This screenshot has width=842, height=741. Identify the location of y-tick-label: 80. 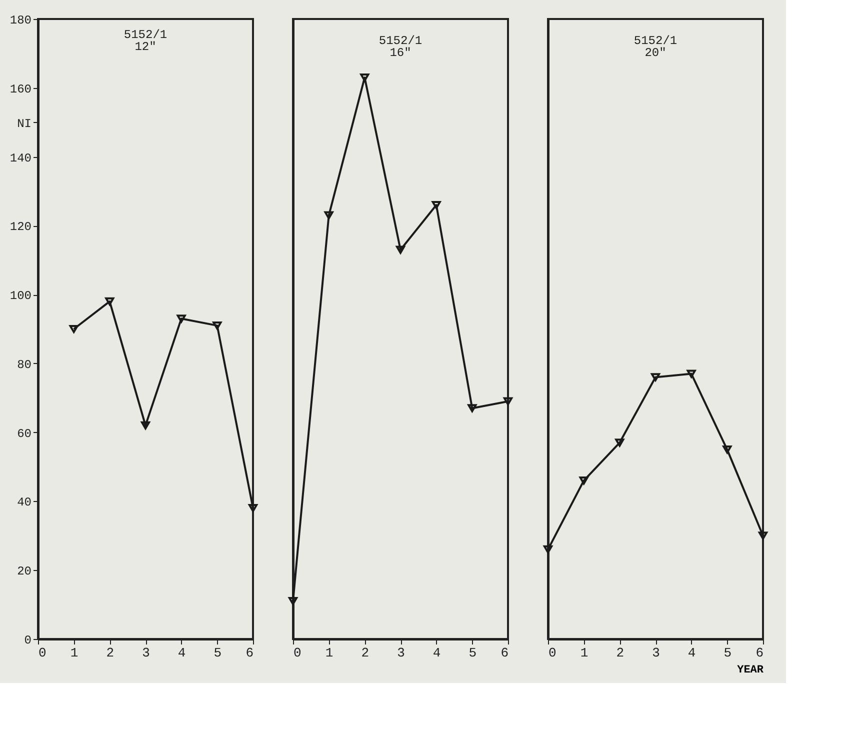
(24, 365).